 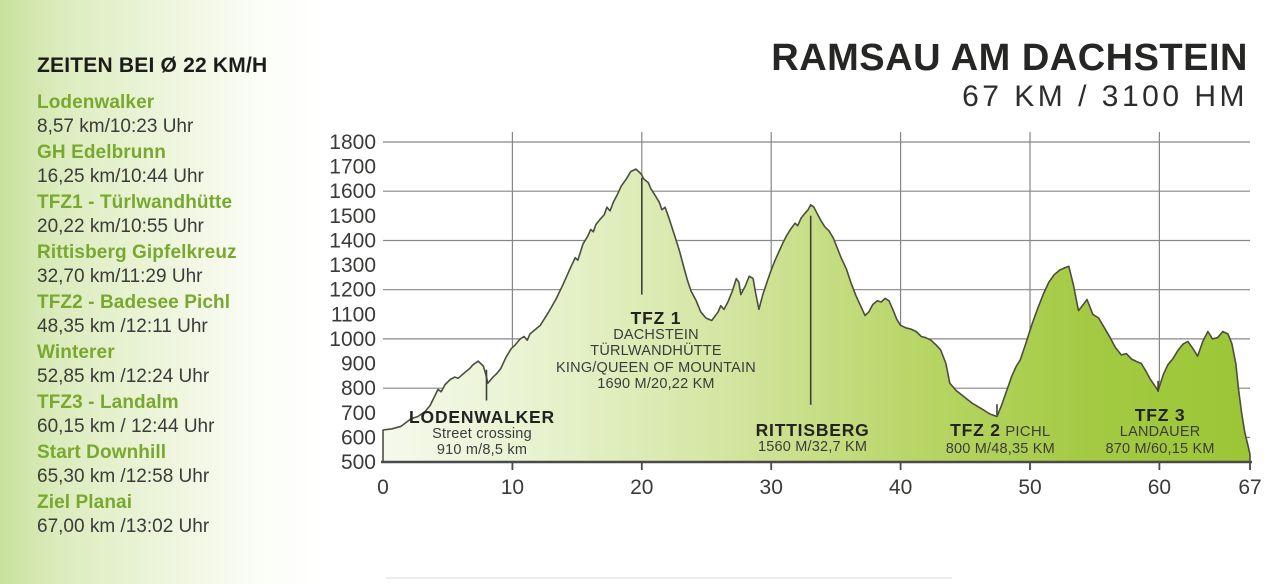 I want to click on y-tick-label-1800: 1800, so click(x=352, y=142).